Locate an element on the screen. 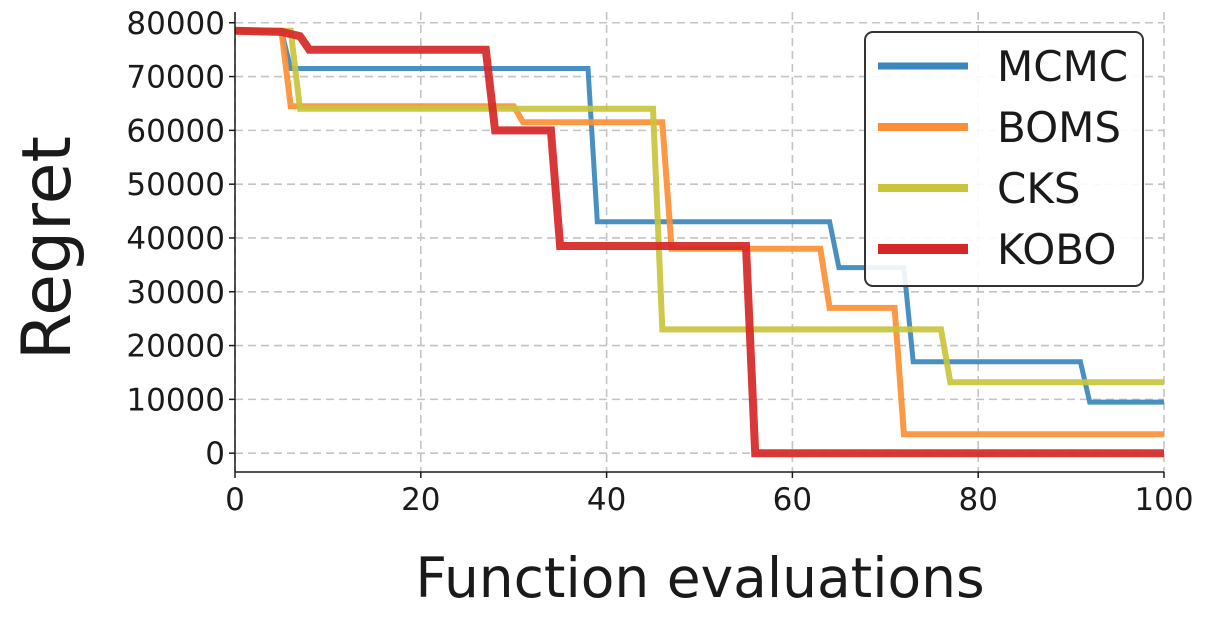 The width and height of the screenshot is (1208, 618). x-tick-label-80: 80 is located at coordinates (977, 500).